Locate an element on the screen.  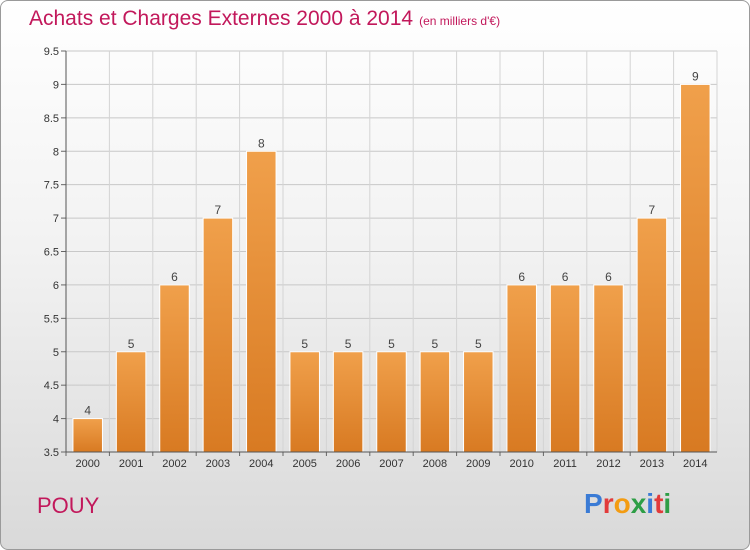
y-tick-label: 6.5 is located at coordinates (51, 253).